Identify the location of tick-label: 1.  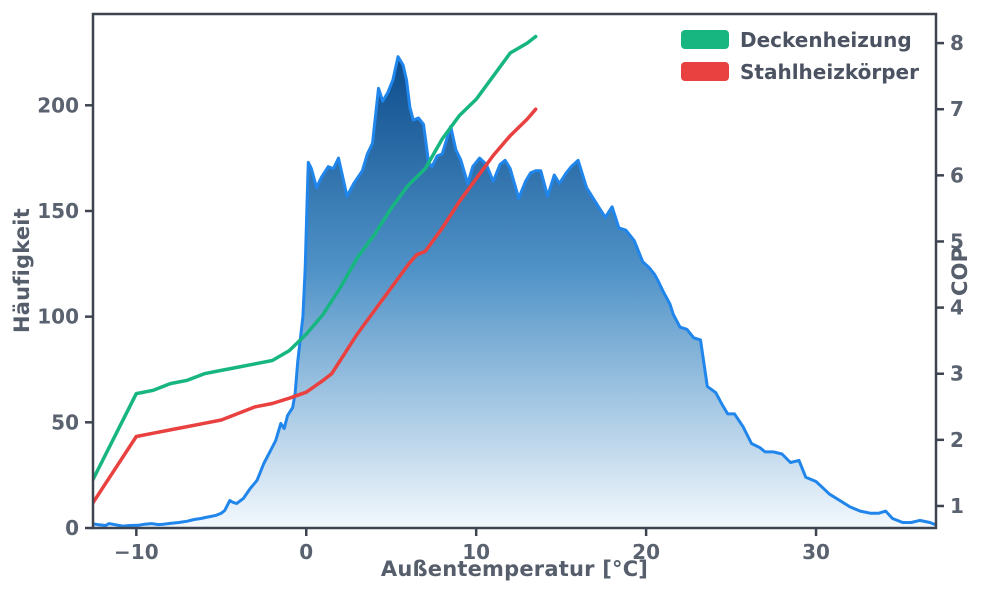
(957, 506).